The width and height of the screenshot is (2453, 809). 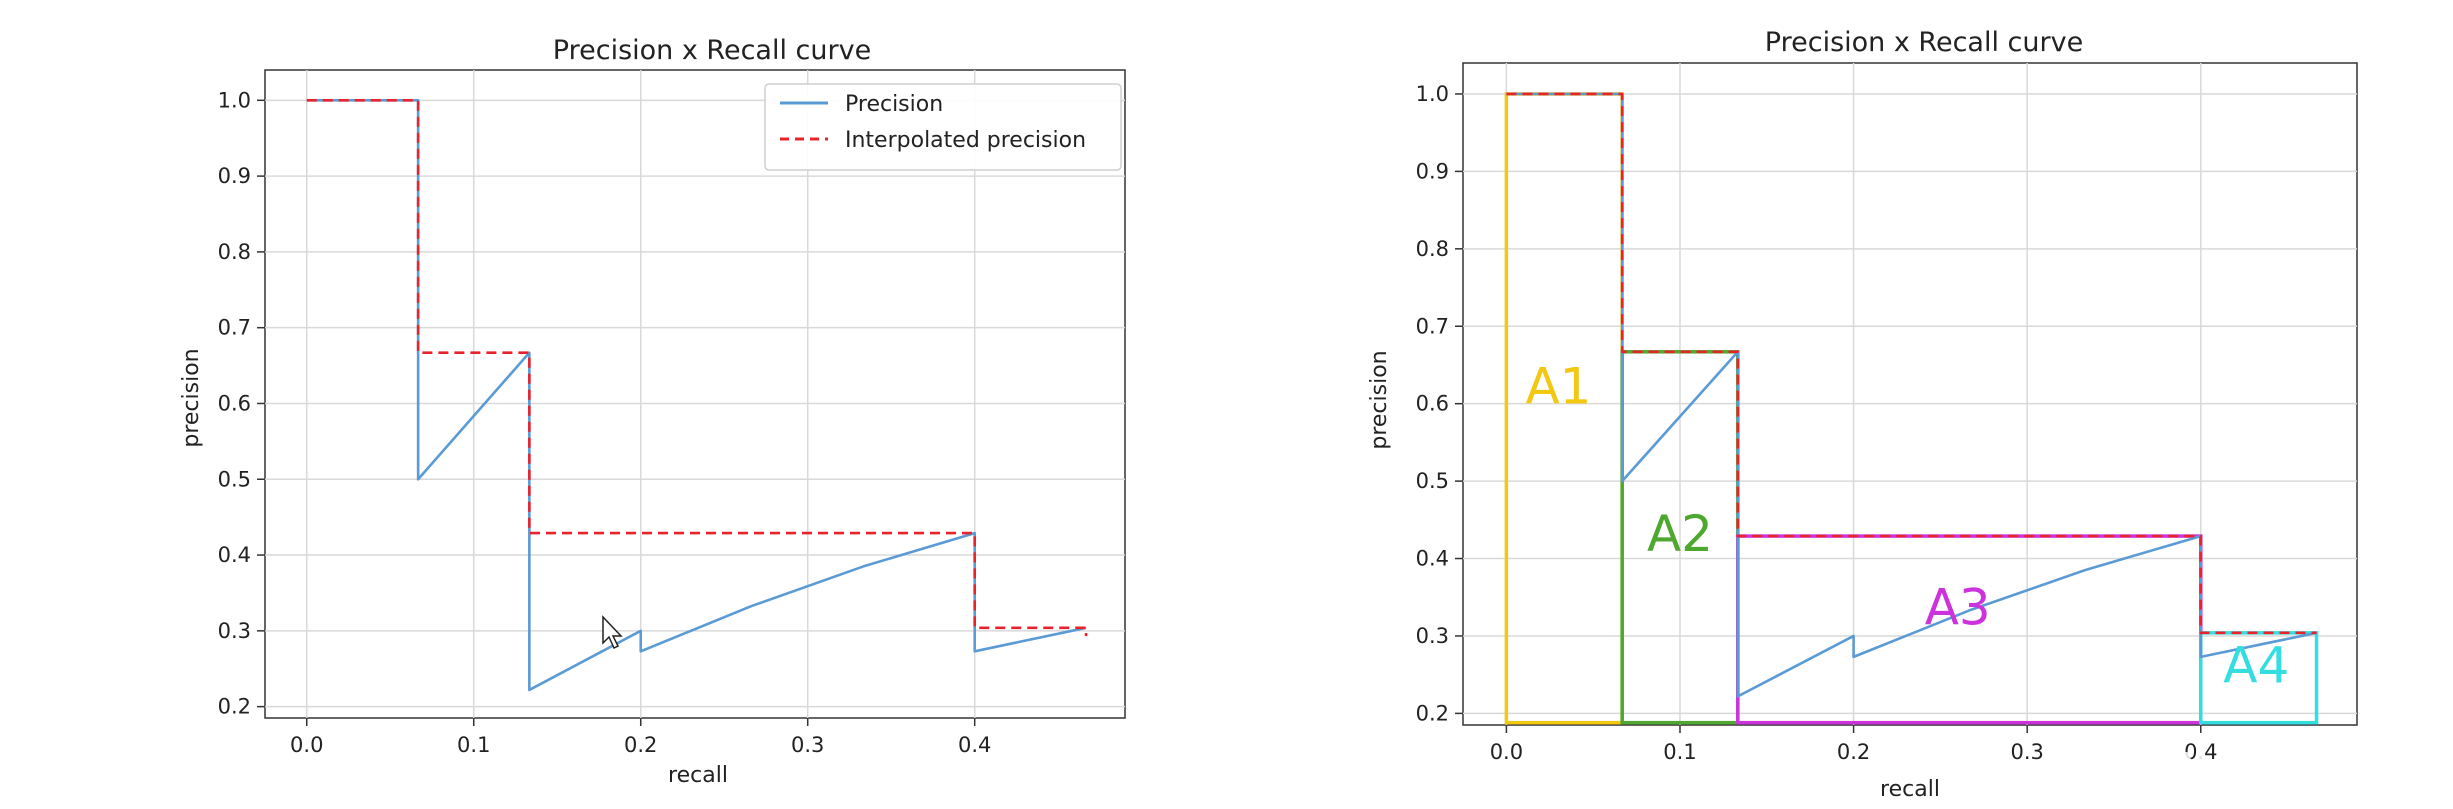 What do you see at coordinates (1680, 534) in the screenshot?
I see `region-a2-label: A2` at bounding box center [1680, 534].